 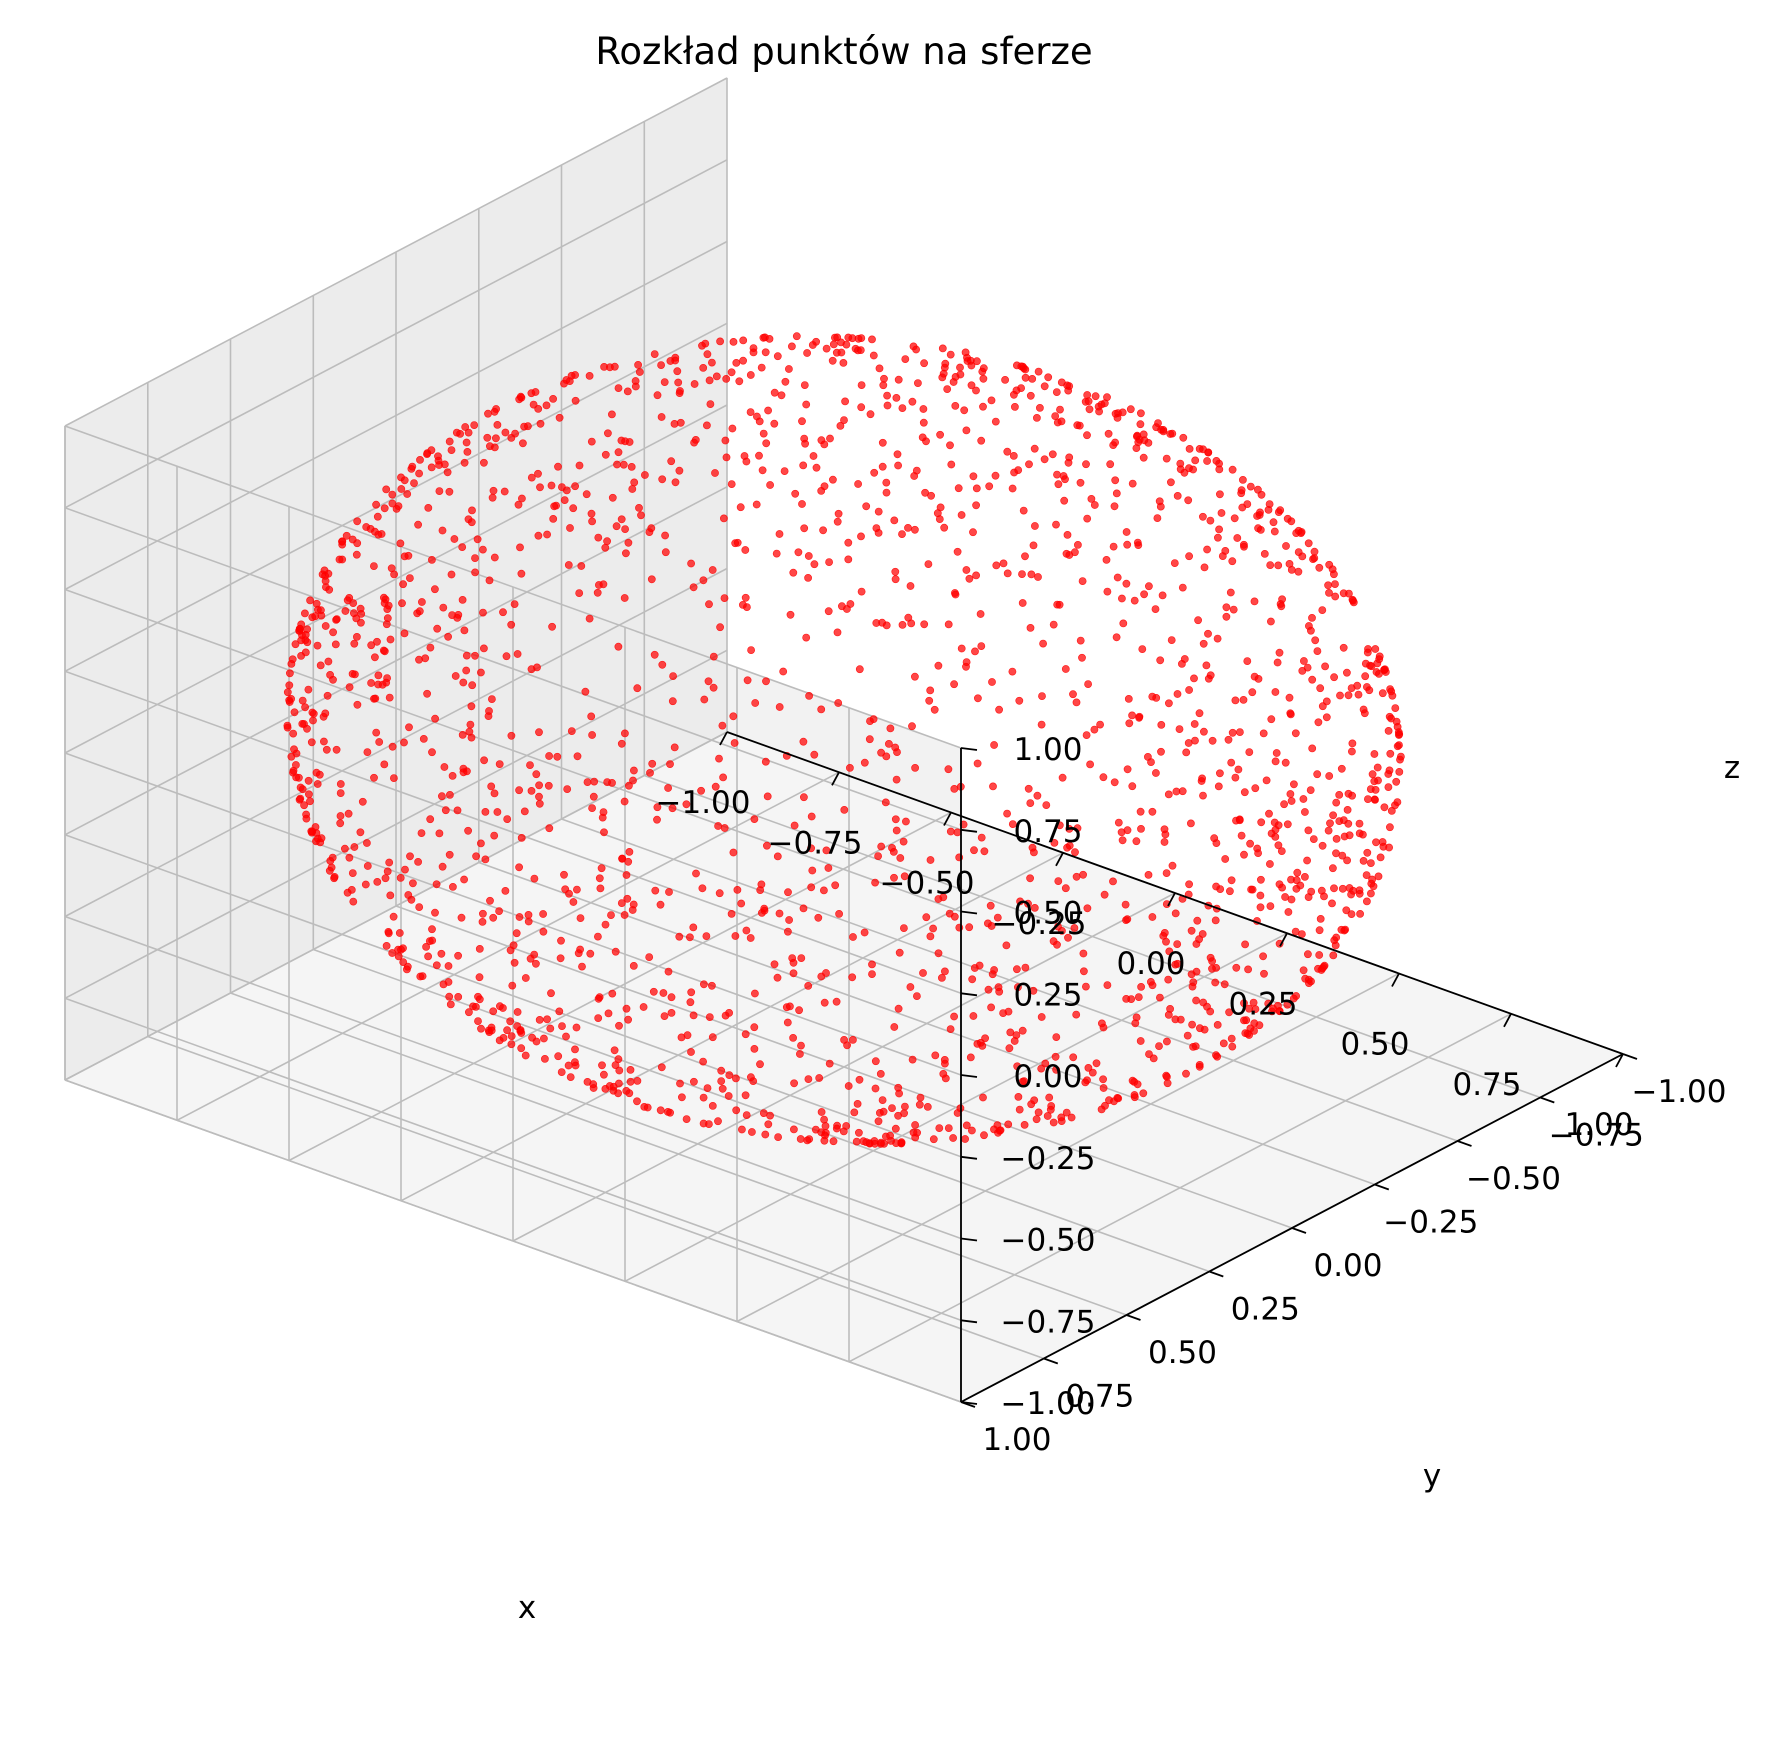 What do you see at coordinates (1598, 1125) in the screenshot?
I see `x-tick-label: 1.00` at bounding box center [1598, 1125].